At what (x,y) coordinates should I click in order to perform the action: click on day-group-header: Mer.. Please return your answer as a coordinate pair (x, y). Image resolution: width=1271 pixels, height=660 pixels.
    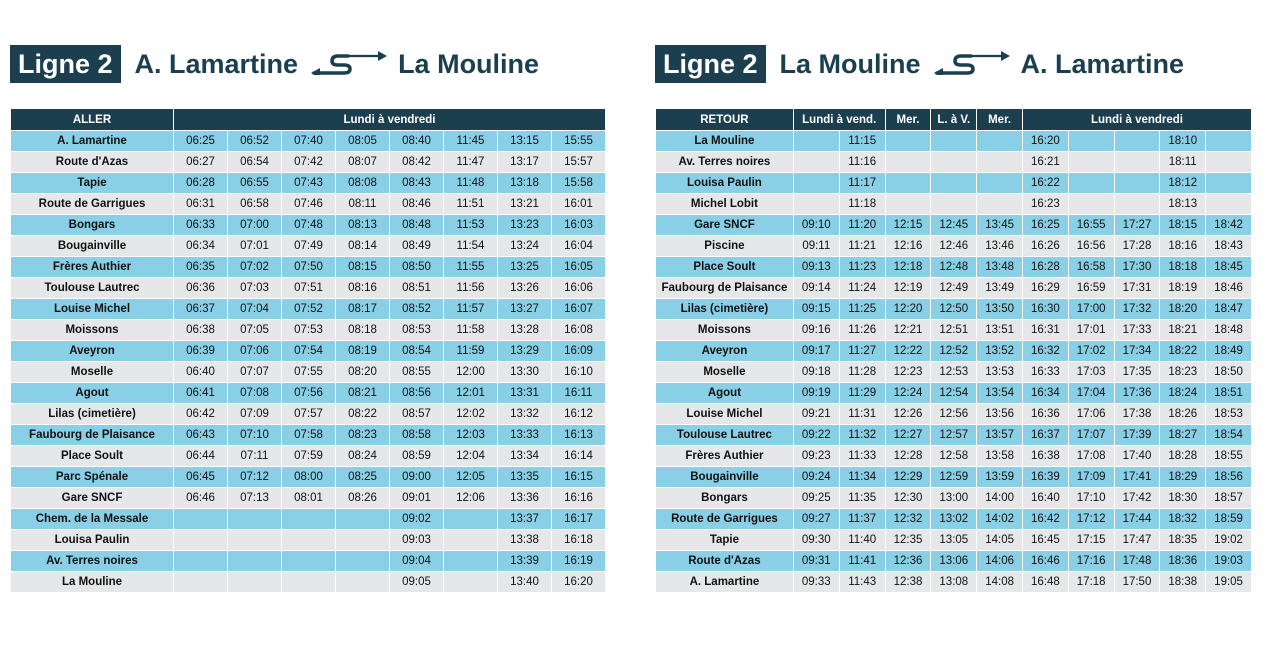
    Looking at the image, I should click on (999, 120).